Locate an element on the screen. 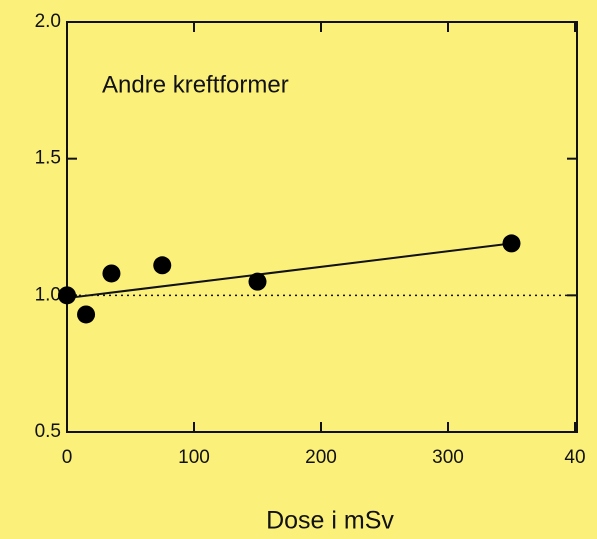 The width and height of the screenshot is (597, 539). x-axis-label: Dose i mSv is located at coordinates (330, 521).